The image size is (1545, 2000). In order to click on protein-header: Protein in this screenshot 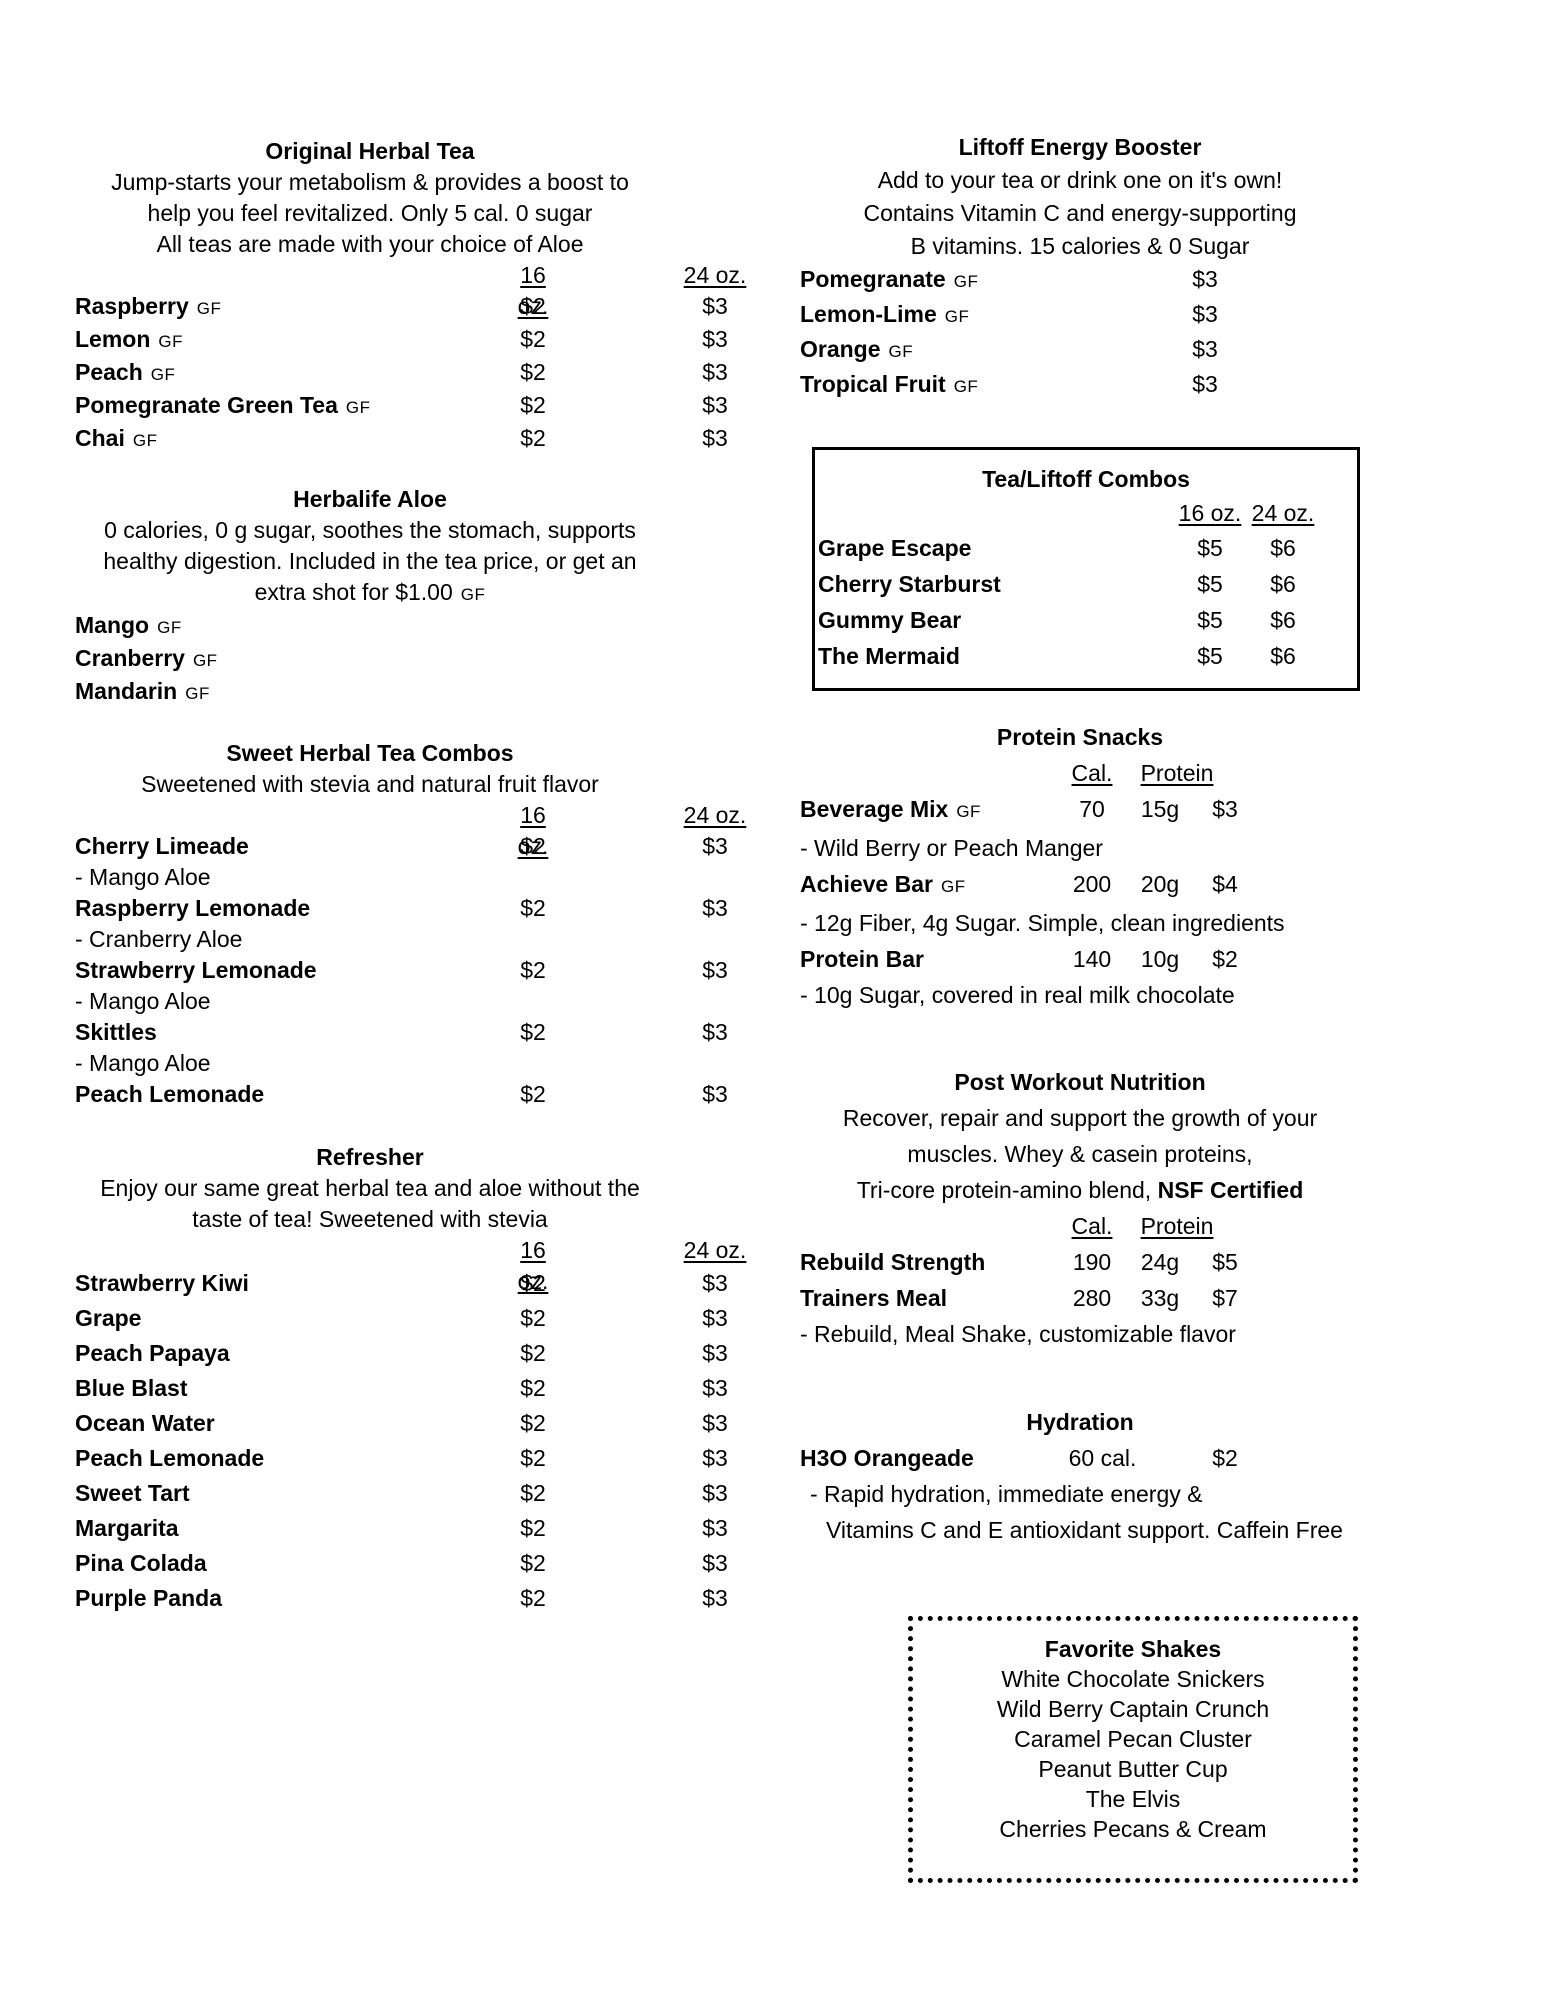, I will do `click(1177, 773)`.